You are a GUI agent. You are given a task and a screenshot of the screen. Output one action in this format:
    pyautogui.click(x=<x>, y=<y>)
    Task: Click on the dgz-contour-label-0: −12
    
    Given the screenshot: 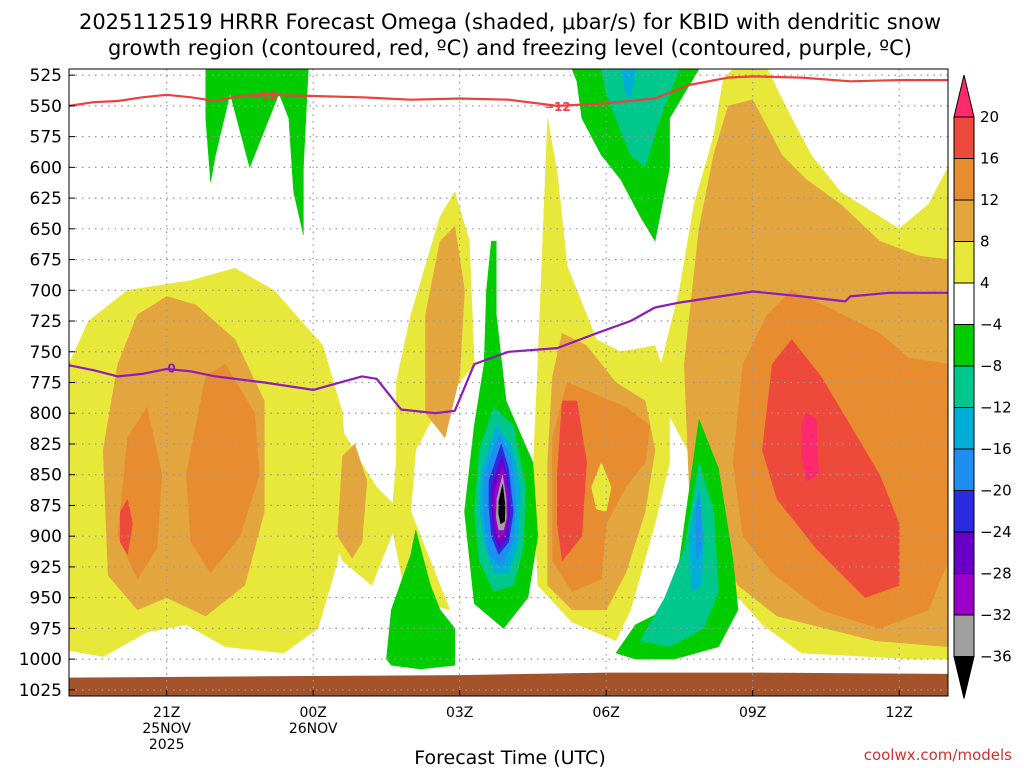 What is the action you would take?
    pyautogui.click(x=264, y=96)
    